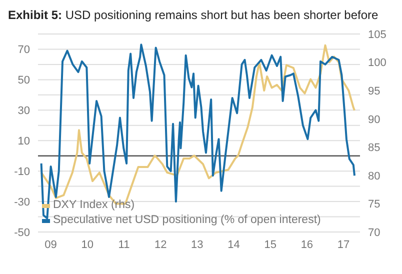 The image size is (402, 274). What do you see at coordinates (24, 111) in the screenshot?
I see `y-tick-label: 30` at bounding box center [24, 111].